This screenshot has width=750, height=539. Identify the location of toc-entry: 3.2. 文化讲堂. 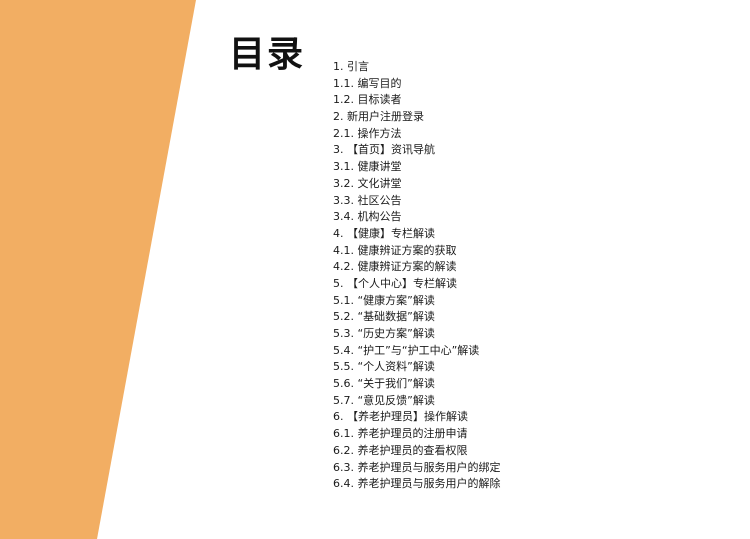
(367, 183).